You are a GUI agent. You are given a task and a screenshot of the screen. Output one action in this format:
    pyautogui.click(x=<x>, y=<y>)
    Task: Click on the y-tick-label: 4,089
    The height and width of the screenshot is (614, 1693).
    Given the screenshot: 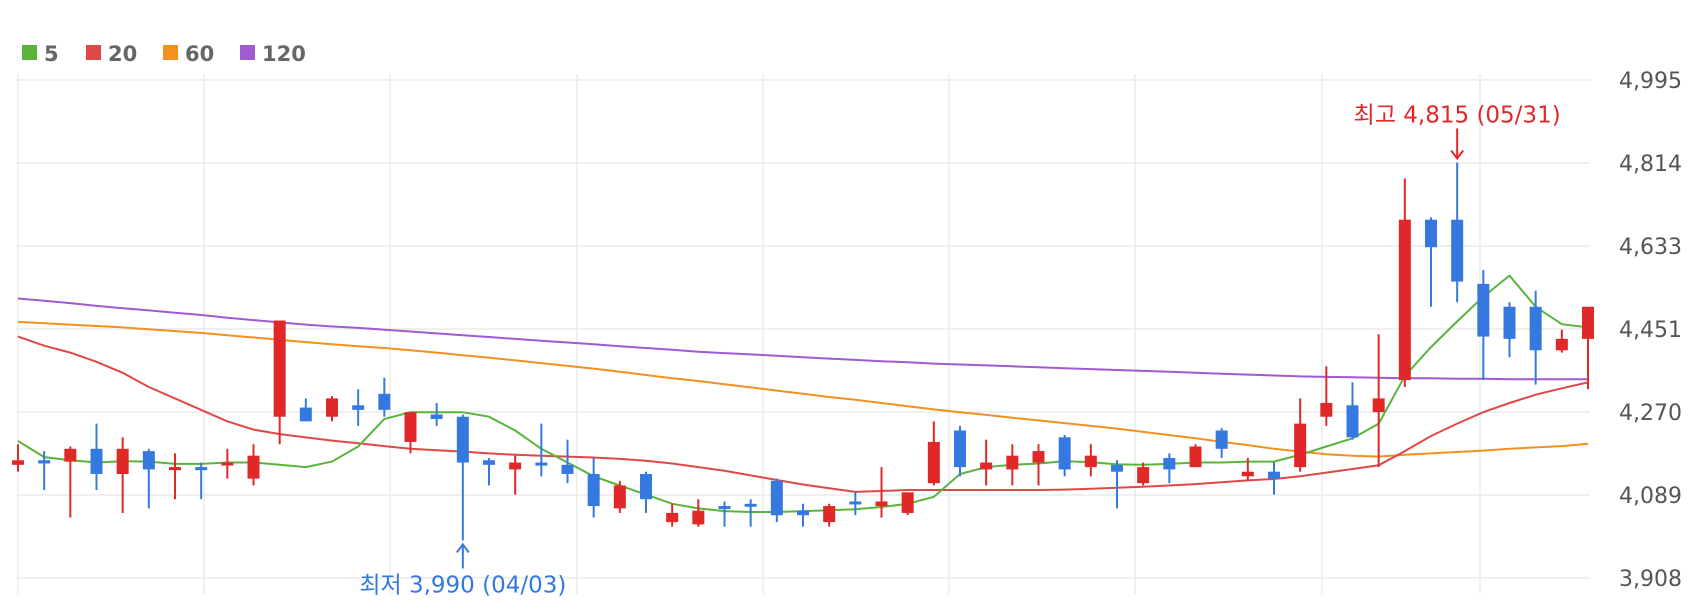 What is the action you would take?
    pyautogui.click(x=1650, y=496)
    